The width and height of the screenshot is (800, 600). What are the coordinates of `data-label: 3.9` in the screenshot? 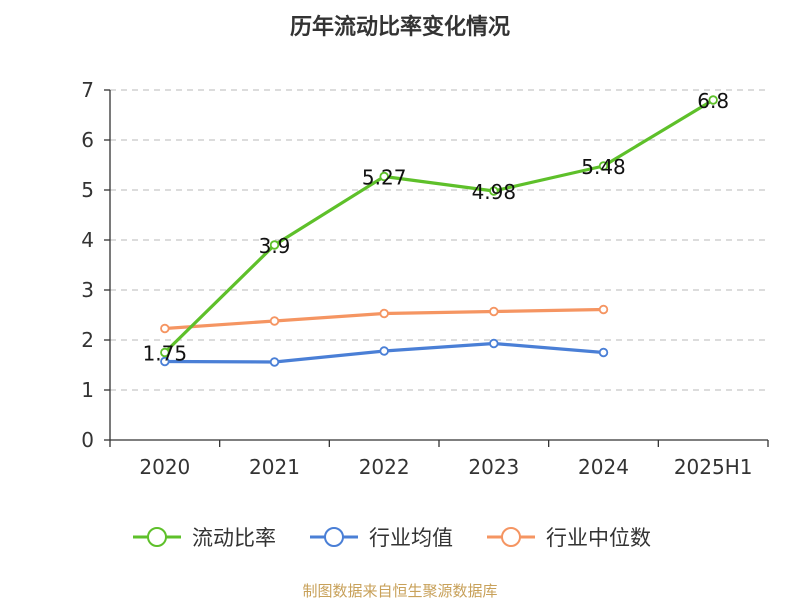 It's located at (275, 246).